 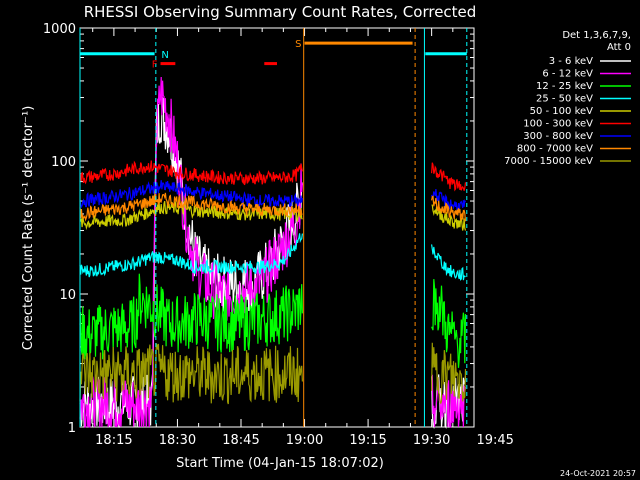 What do you see at coordinates (367, 440) in the screenshot?
I see `x-tick-label: 19:15` at bounding box center [367, 440].